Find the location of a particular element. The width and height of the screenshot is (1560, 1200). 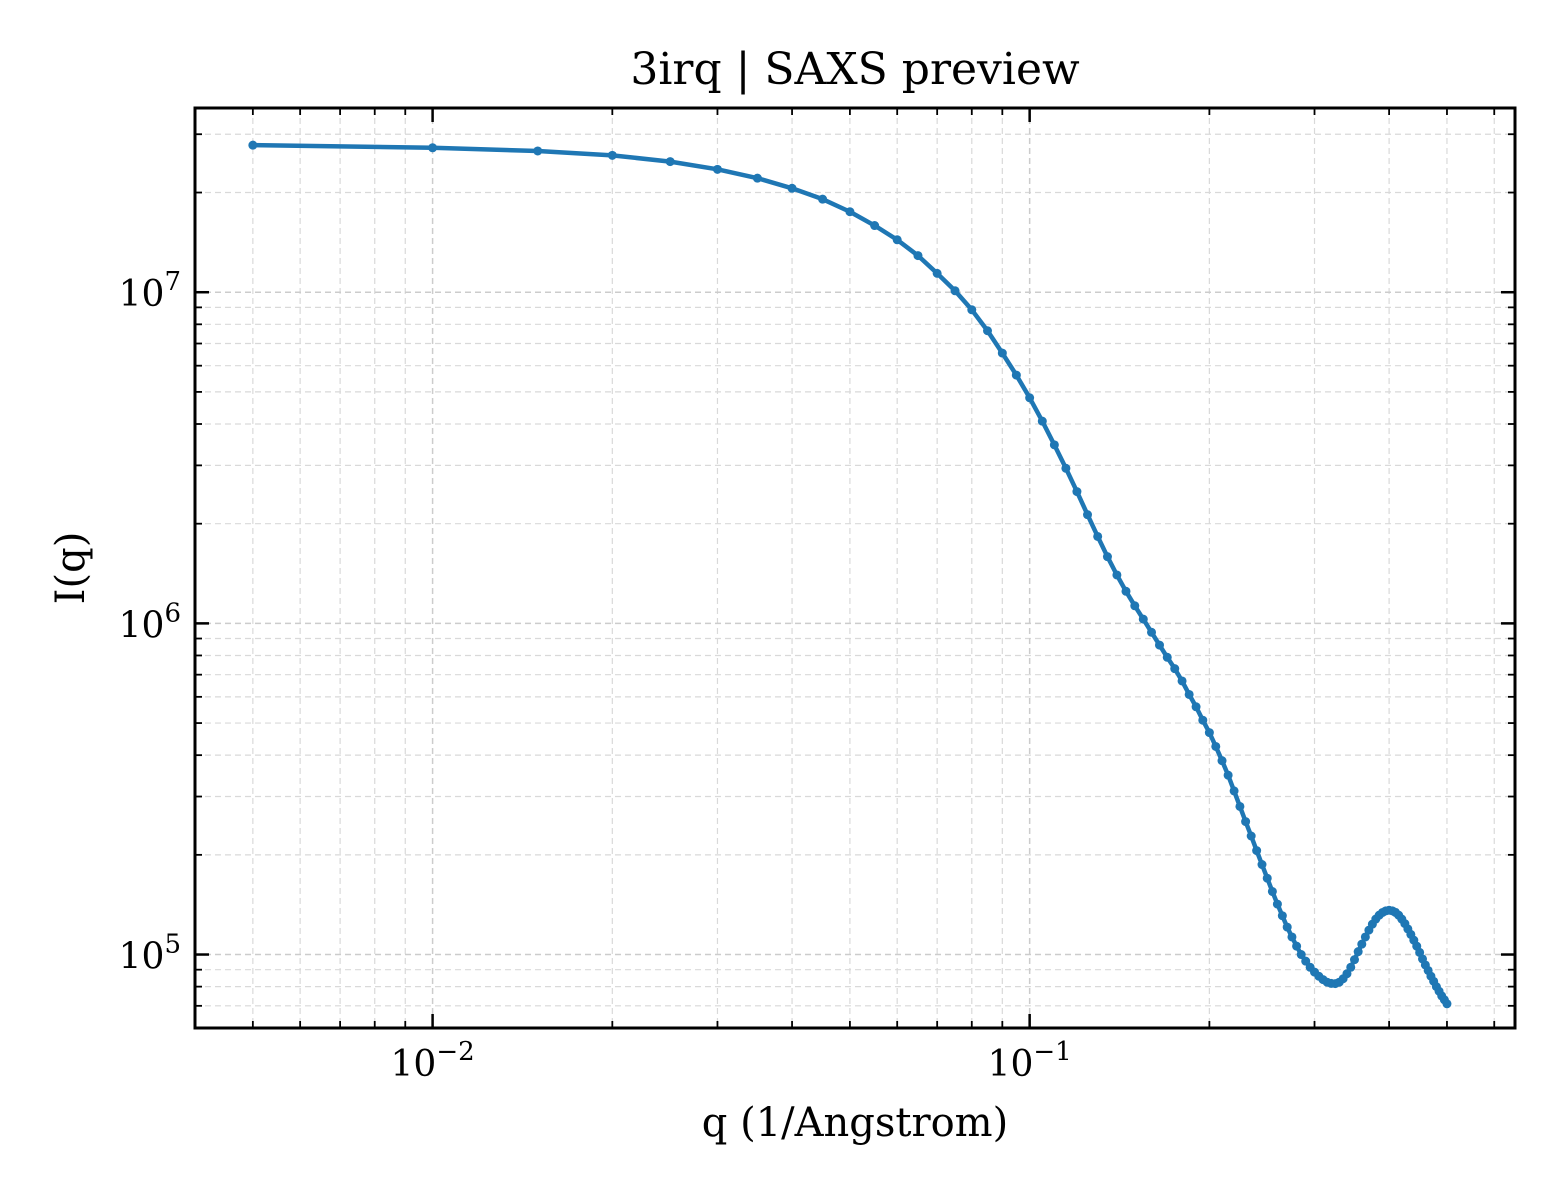

x-axis-label: q (1/Angstrom) is located at coordinates (855, 1123).